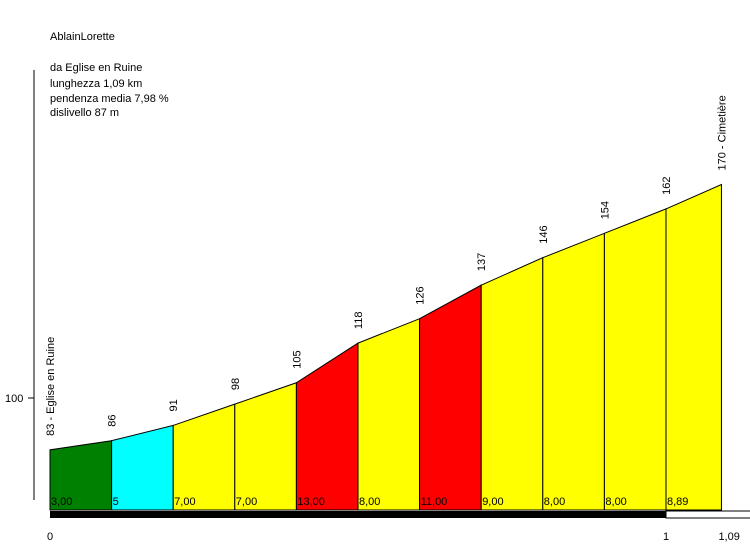  What do you see at coordinates (728, 537) in the screenshot?
I see `x-tick-label: 1,09` at bounding box center [728, 537].